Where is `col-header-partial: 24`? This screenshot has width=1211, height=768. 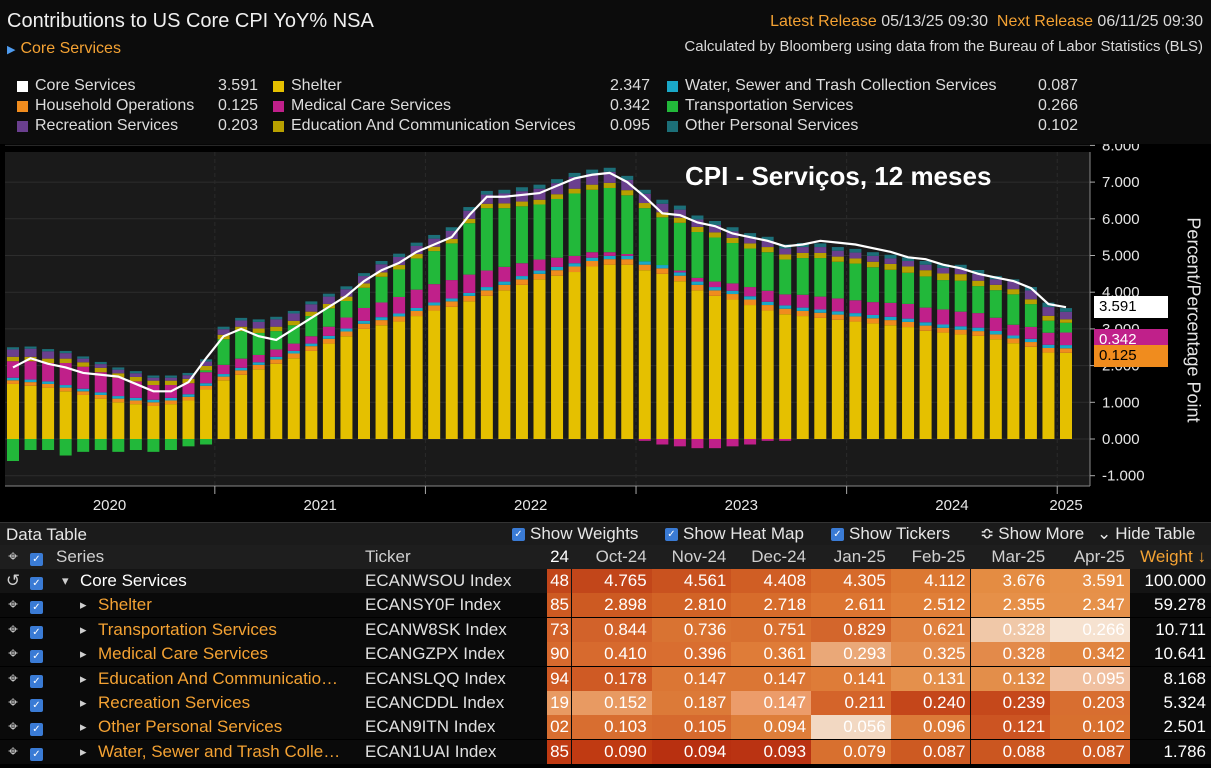
col-header-partial: 24 is located at coordinates (559, 556).